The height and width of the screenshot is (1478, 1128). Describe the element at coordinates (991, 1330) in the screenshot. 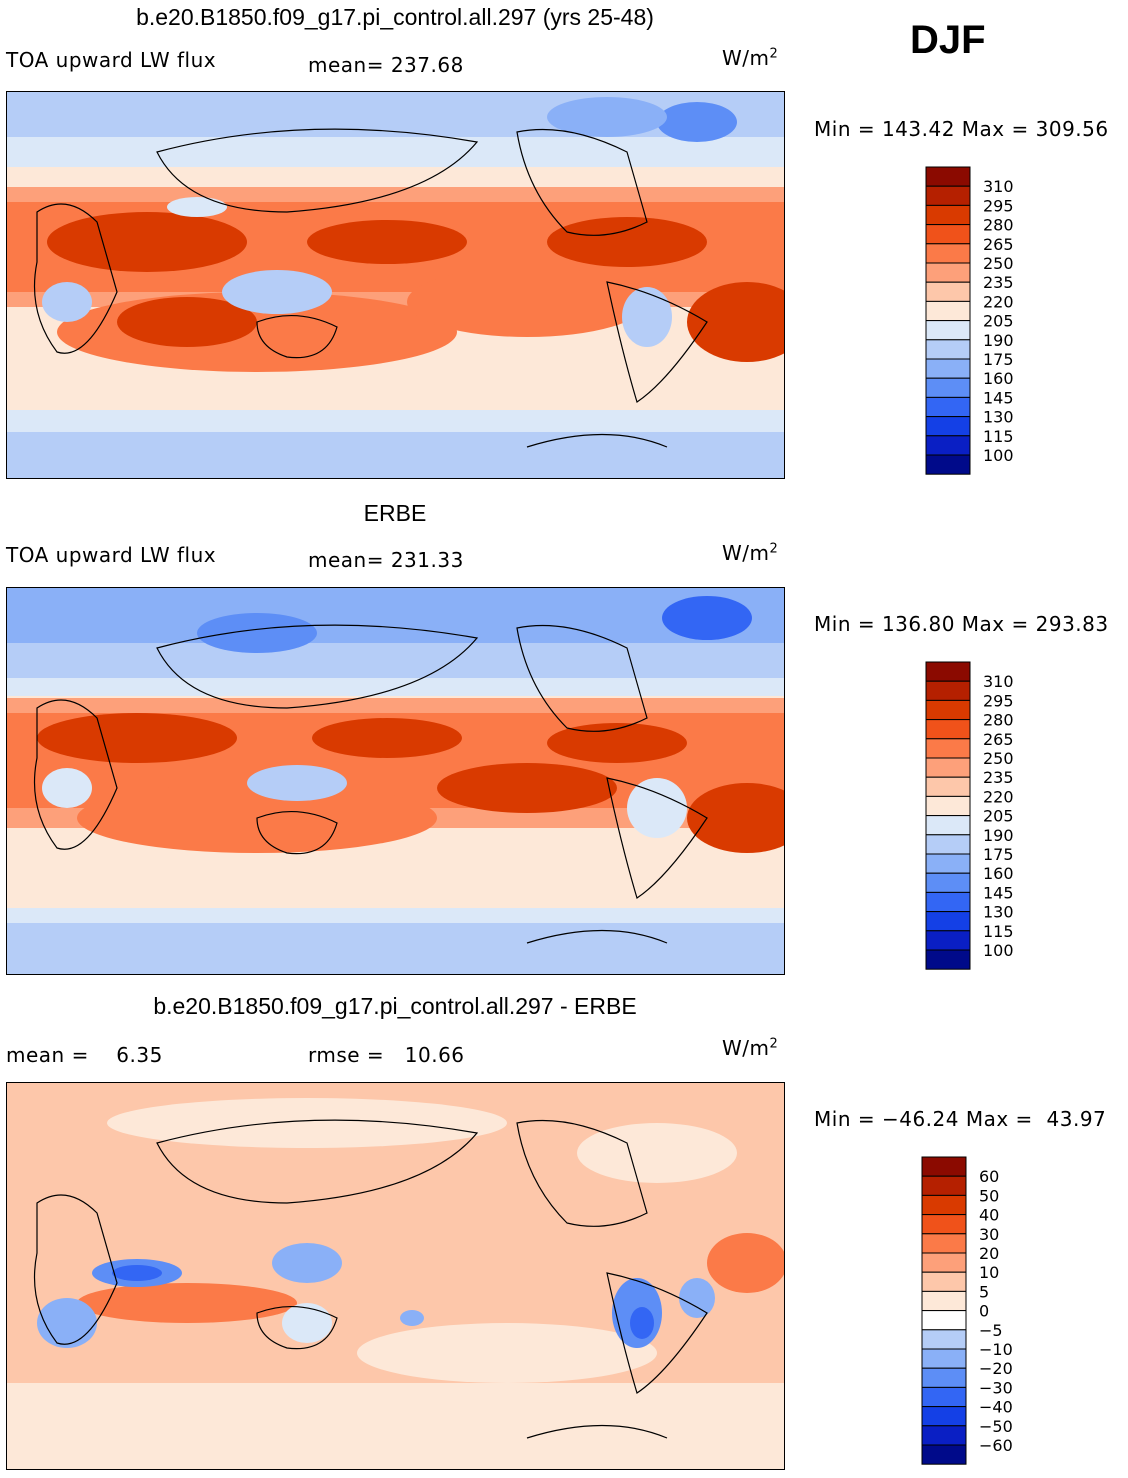

I see `colorbar-label-8: −5` at that location.